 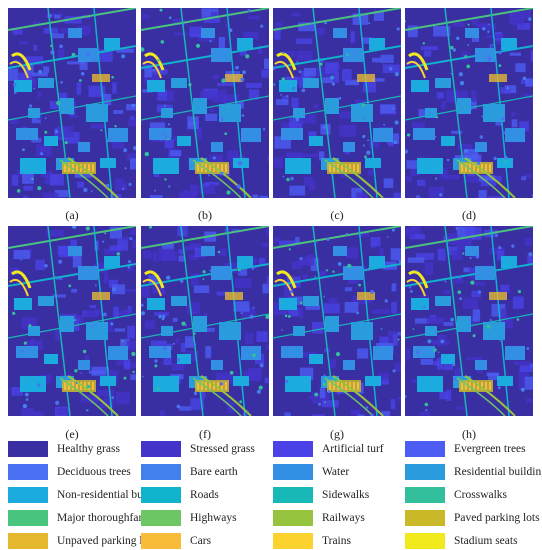 I want to click on legend-label: Stadium seats, so click(x=486, y=541).